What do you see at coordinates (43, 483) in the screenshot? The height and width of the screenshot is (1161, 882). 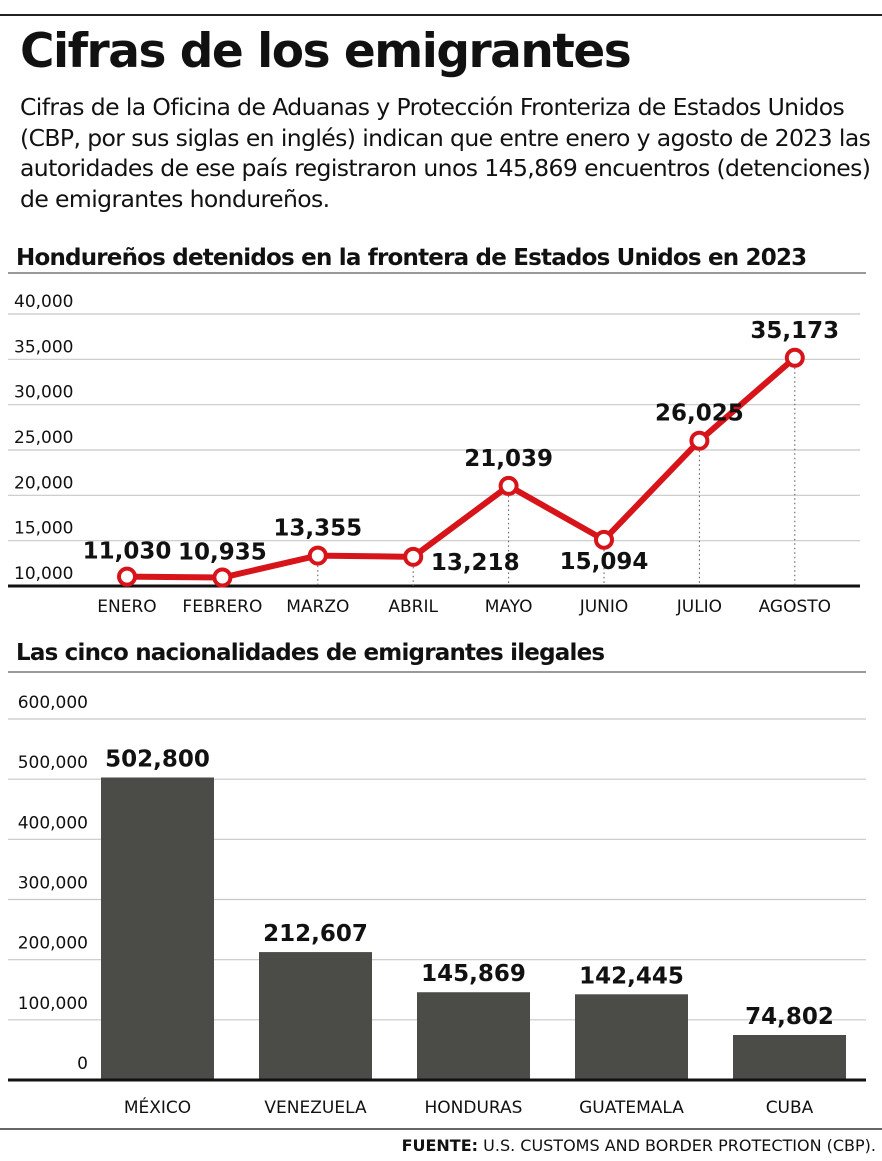 I see `y-tick-label: 20,000` at bounding box center [43, 483].